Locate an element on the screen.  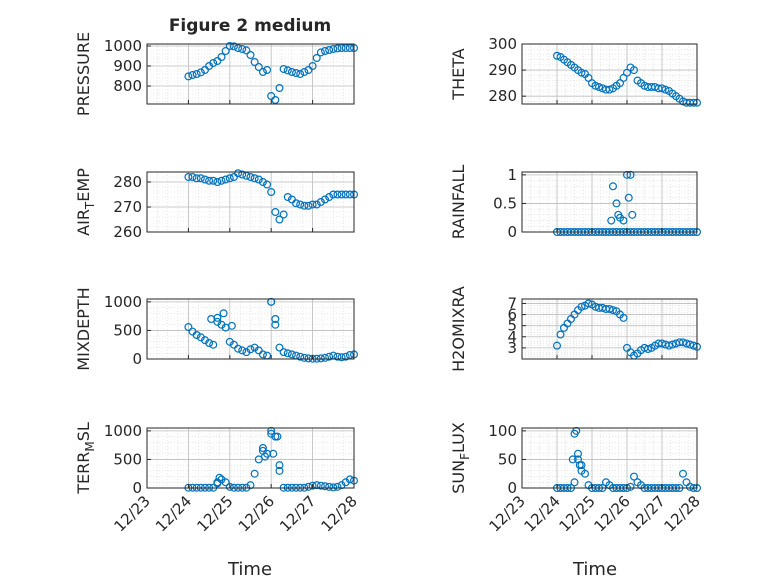
y-tick-label: 800 is located at coordinates (127, 86).